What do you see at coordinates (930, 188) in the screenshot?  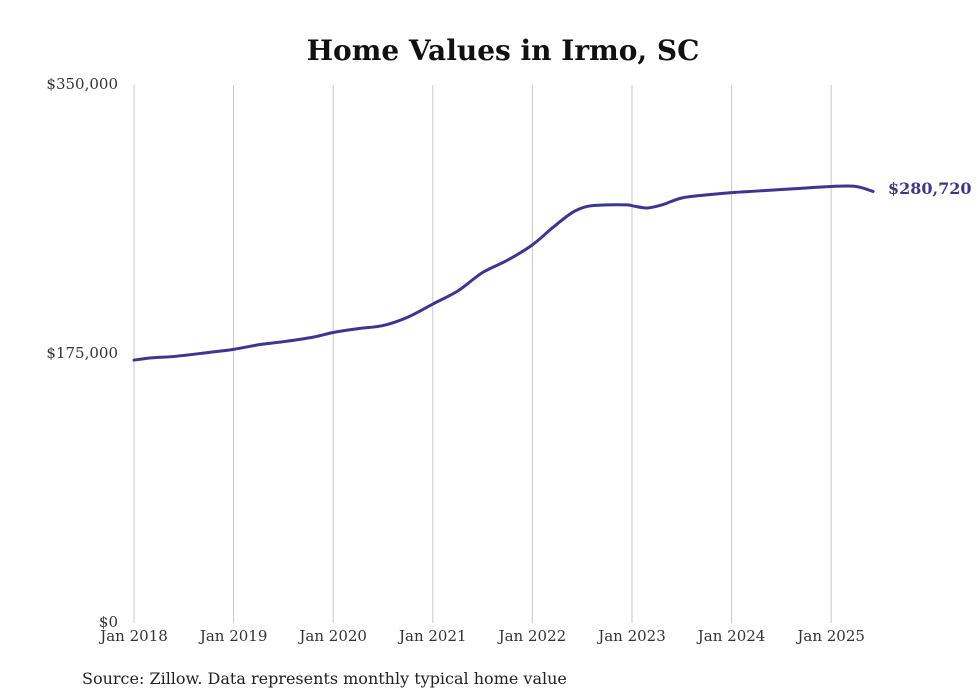 I see `end-value-label: $280,720` at bounding box center [930, 188].